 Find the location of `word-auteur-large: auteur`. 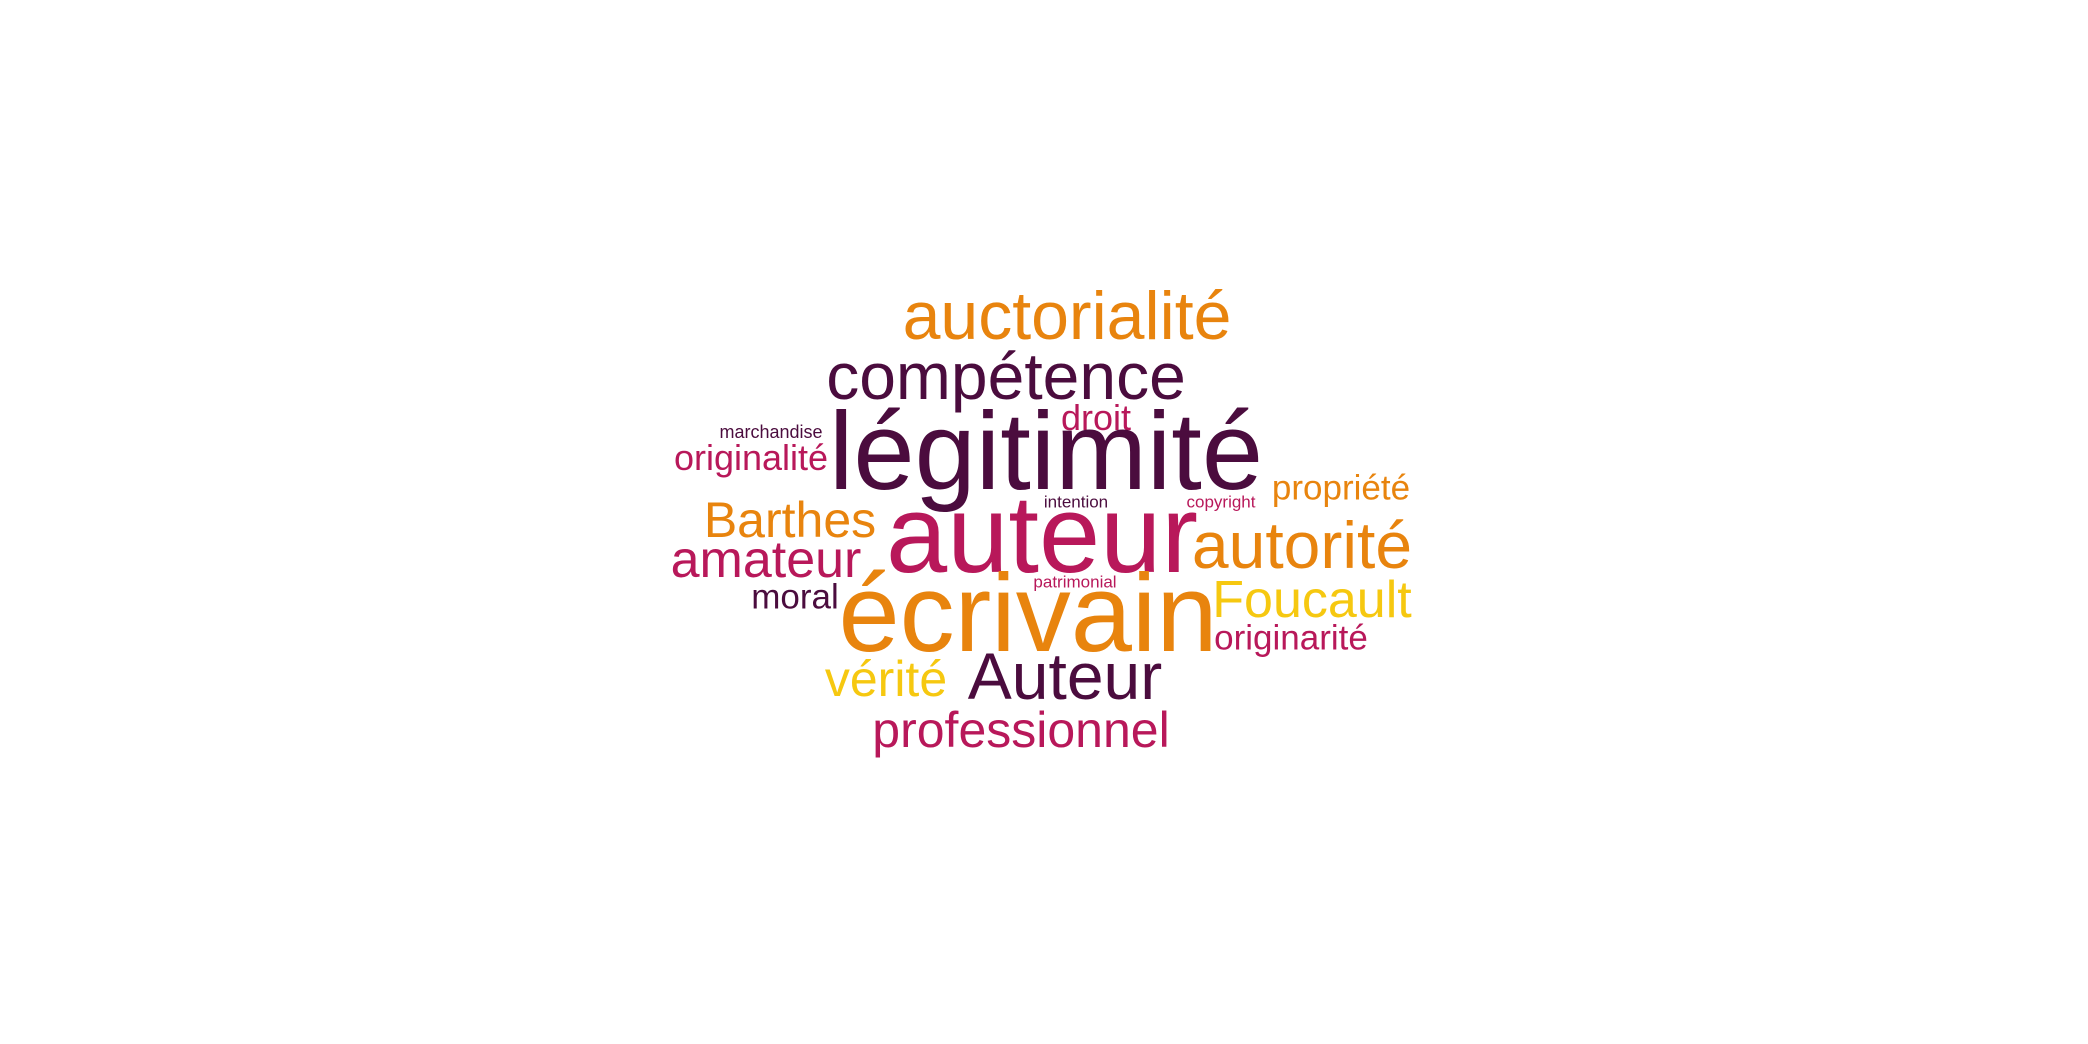

word-auteur-large: auteur is located at coordinates (1042, 534).